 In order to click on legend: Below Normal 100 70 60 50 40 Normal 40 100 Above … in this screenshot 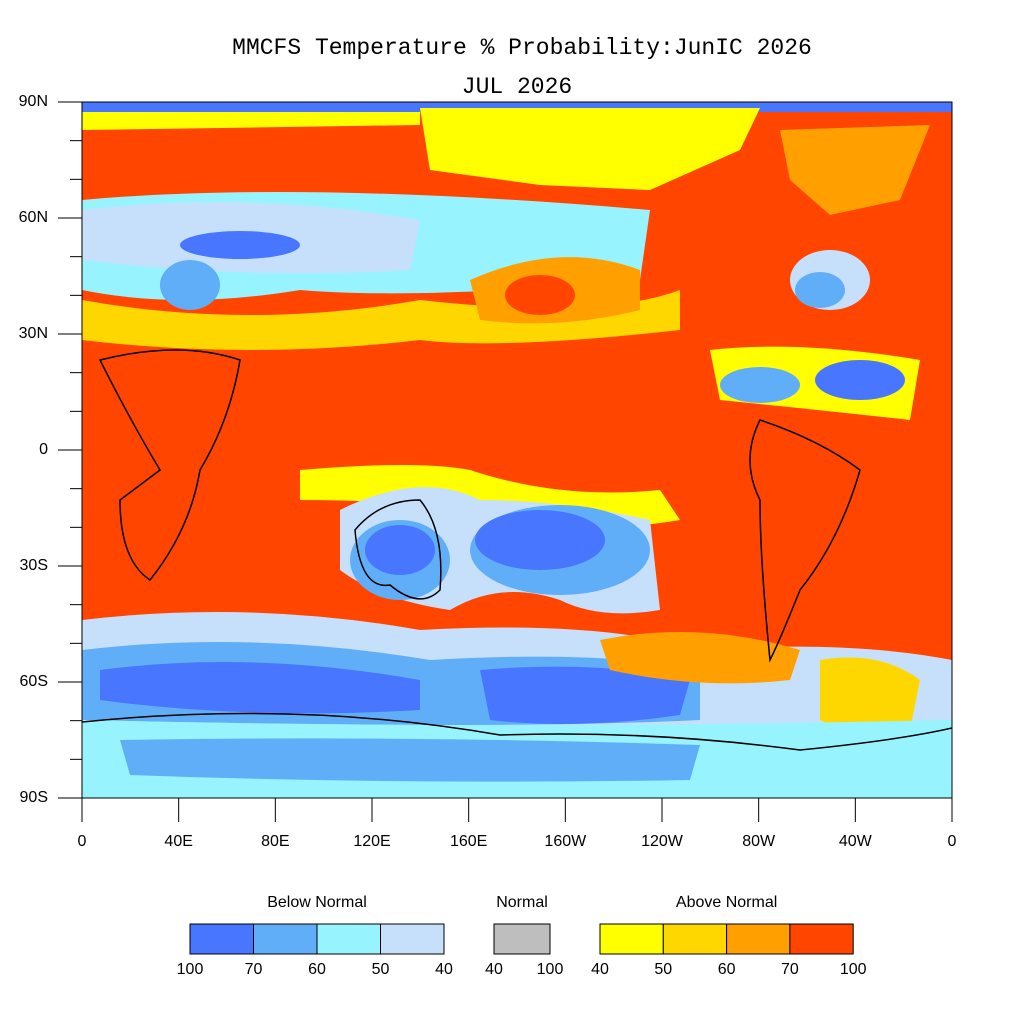, I will do `click(522, 936)`.